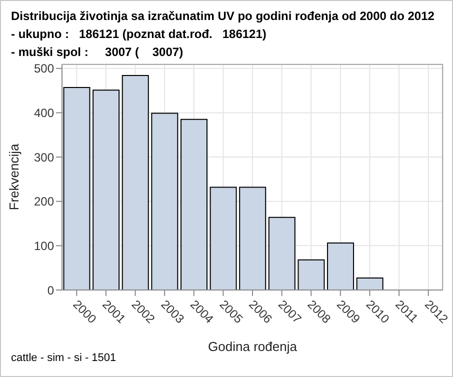  What do you see at coordinates (44, 201) in the screenshot?
I see `y-tick-label: 200` at bounding box center [44, 201].